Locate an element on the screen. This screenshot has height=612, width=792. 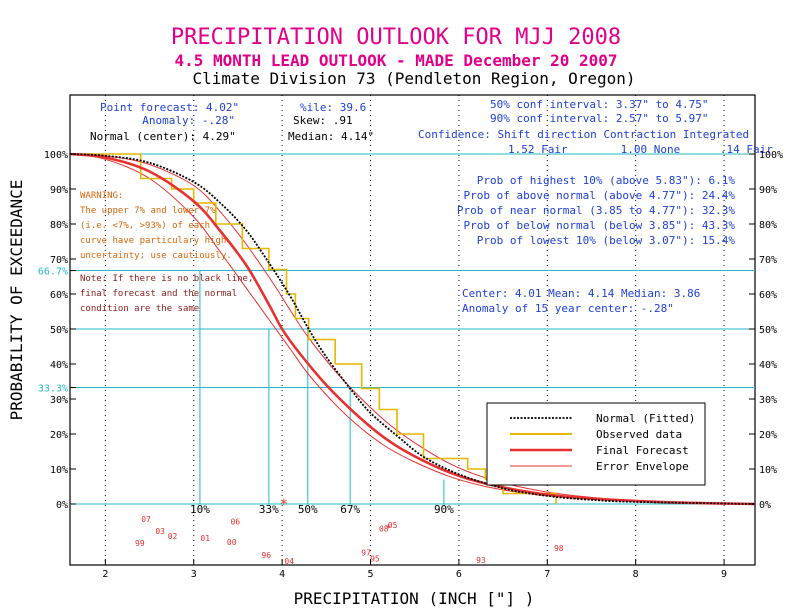
year-label: 08 is located at coordinates (384, 529).